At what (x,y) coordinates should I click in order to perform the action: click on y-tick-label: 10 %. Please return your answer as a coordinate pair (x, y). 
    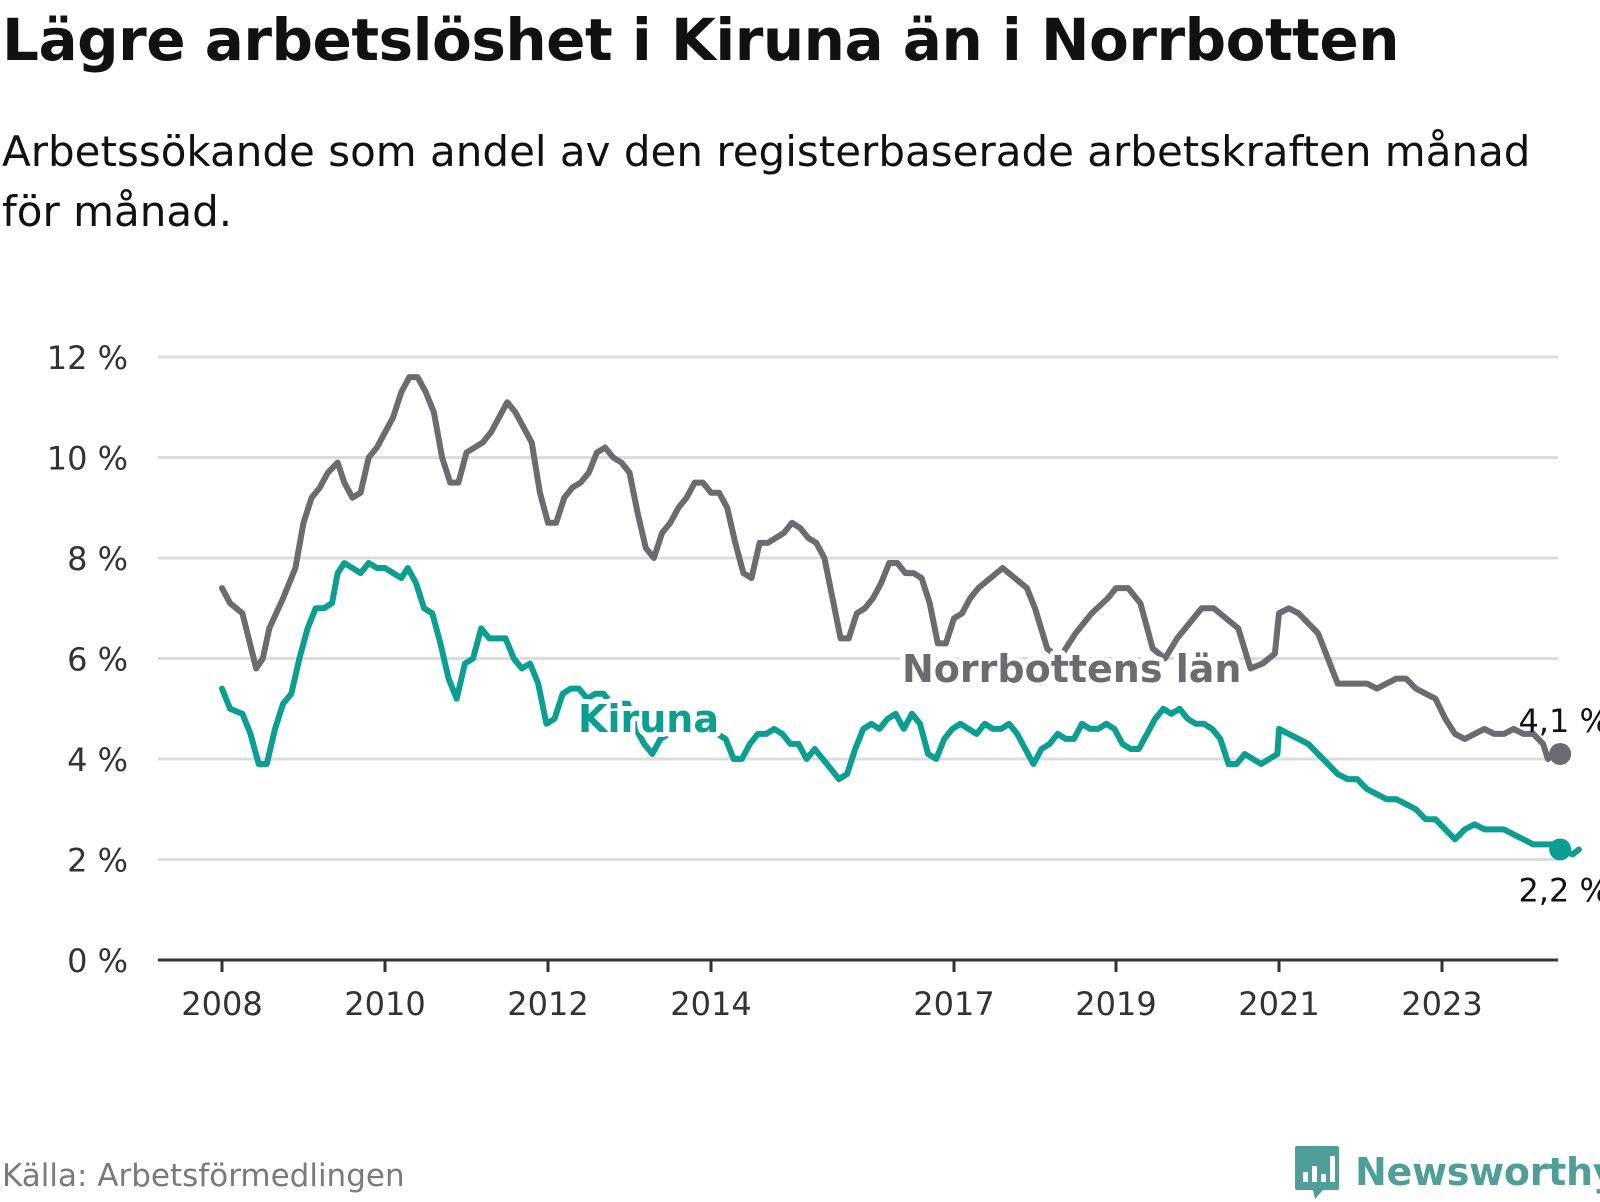
    Looking at the image, I should click on (87, 459).